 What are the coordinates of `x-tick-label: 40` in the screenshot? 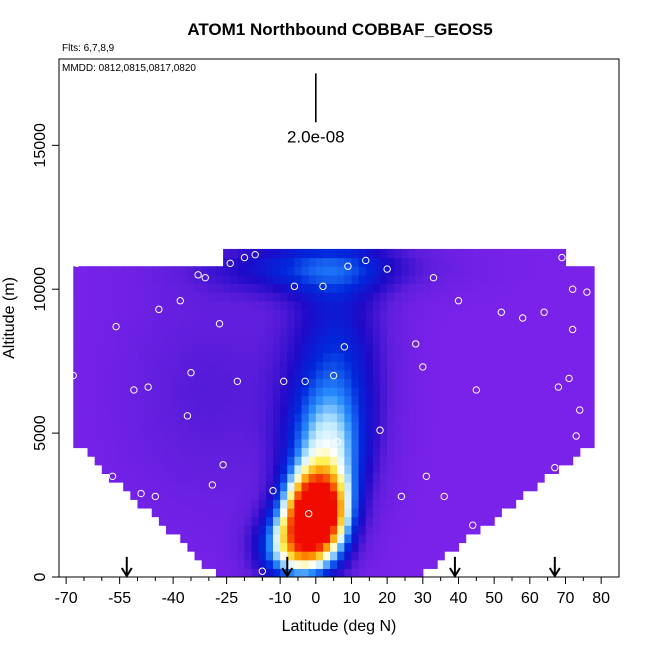 It's located at (459, 598).